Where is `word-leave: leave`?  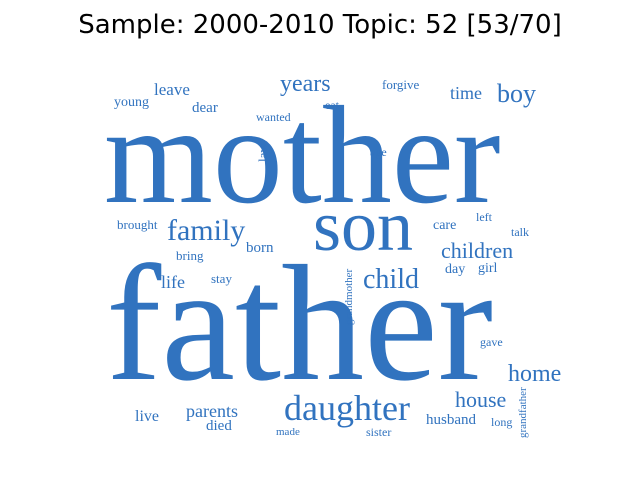 word-leave: leave is located at coordinates (172, 89).